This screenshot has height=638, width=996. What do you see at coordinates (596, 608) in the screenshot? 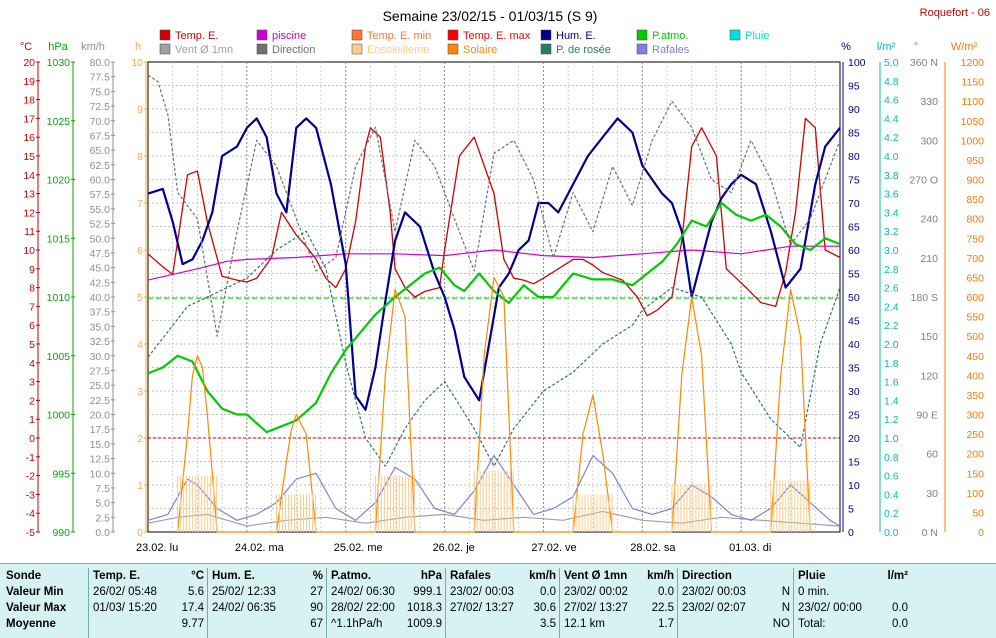
I see `wind-max-date: 27/02/ 13:27` at bounding box center [596, 608].